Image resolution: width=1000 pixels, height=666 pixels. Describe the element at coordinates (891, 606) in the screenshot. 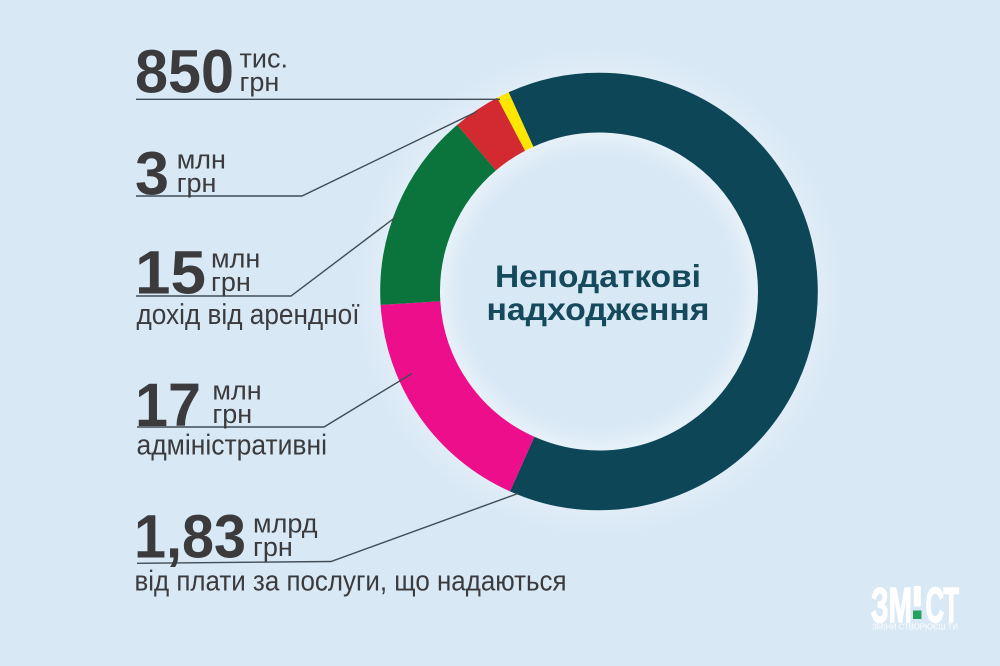

I see `svg-text: ЗМ` at that location.